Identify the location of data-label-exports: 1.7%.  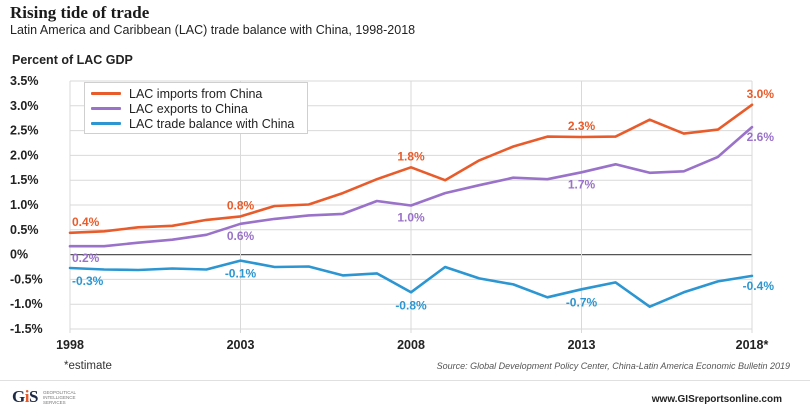
(582, 184).